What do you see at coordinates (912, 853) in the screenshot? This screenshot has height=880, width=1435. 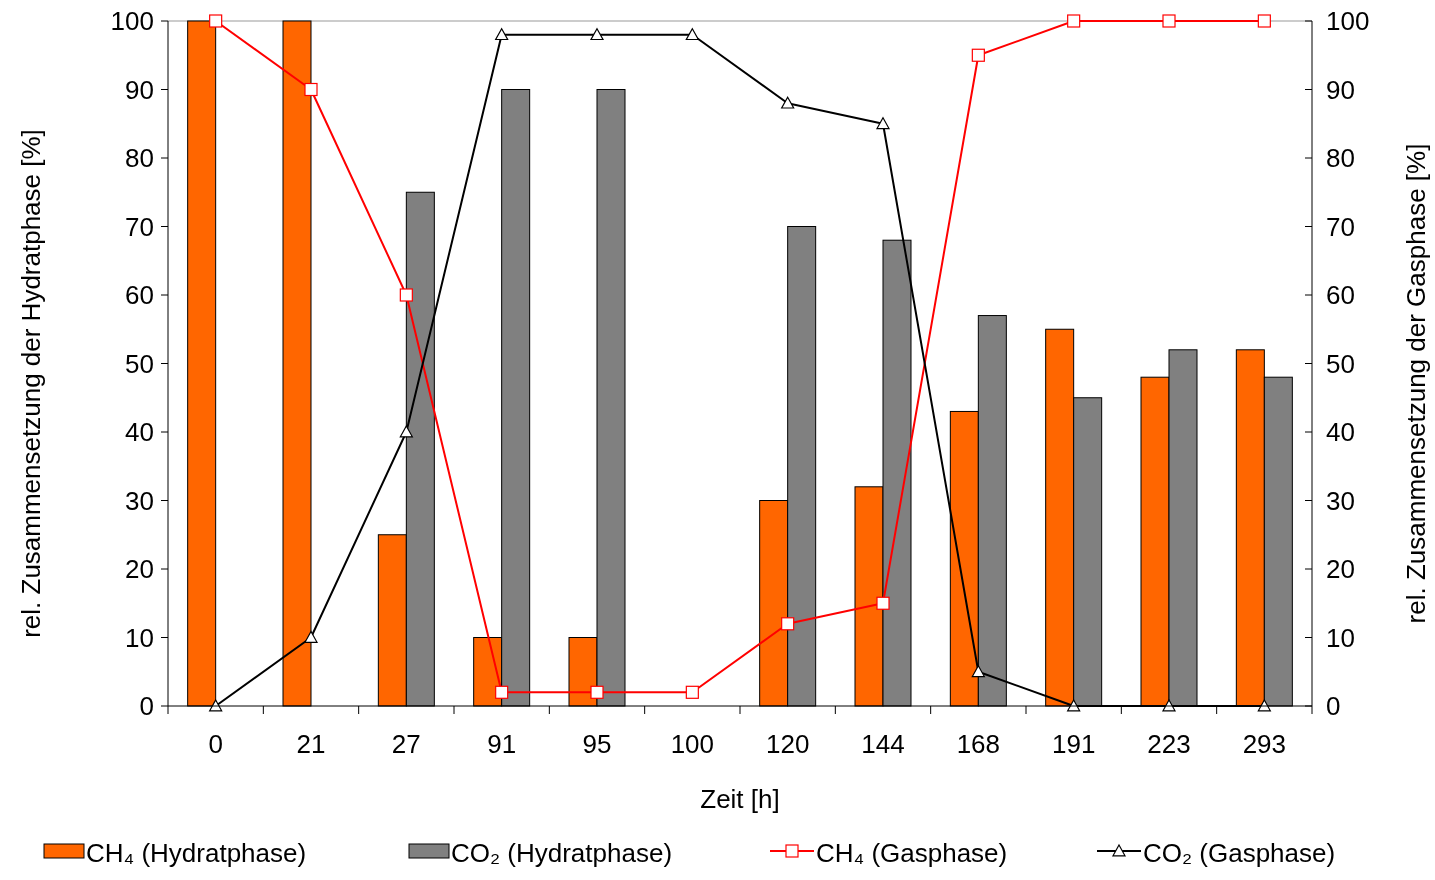 I see `legend-label: CH₄ (Gasphase)` at bounding box center [912, 853].